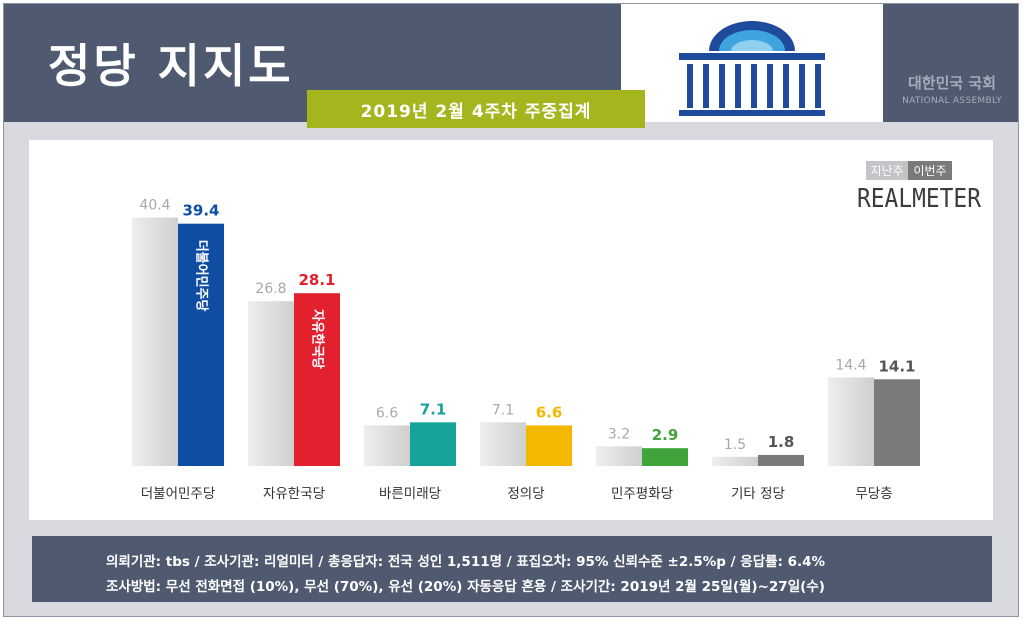  What do you see at coordinates (752, 68) in the screenshot?
I see `national-assembly-building-icon` at bounding box center [752, 68].